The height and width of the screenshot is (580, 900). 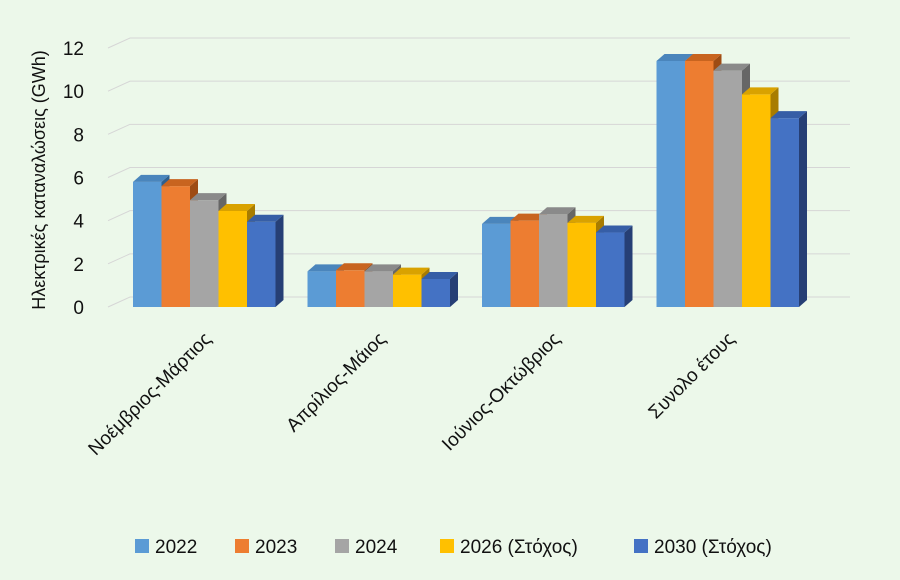 I want to click on bar-2030--0, so click(x=265, y=260).